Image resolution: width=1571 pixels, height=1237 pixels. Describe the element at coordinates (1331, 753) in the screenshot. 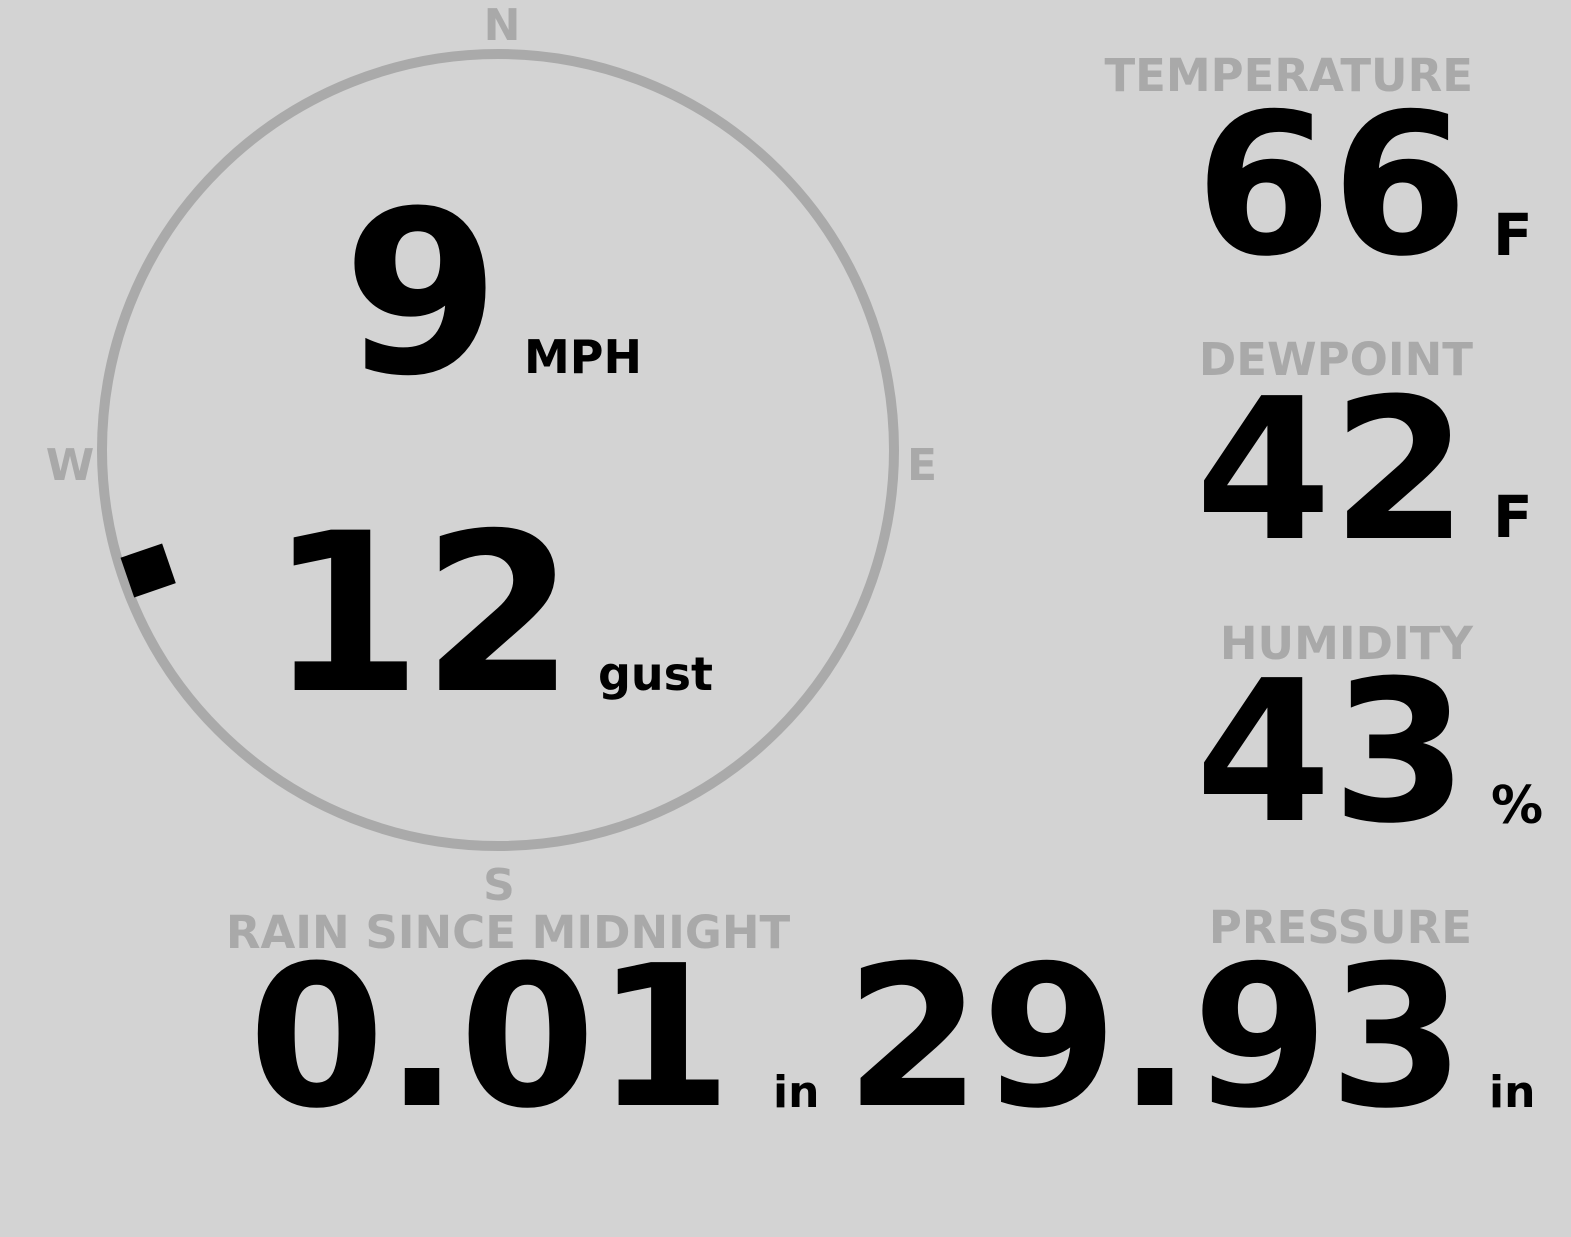

I see `humidity-value: 43` at that location.